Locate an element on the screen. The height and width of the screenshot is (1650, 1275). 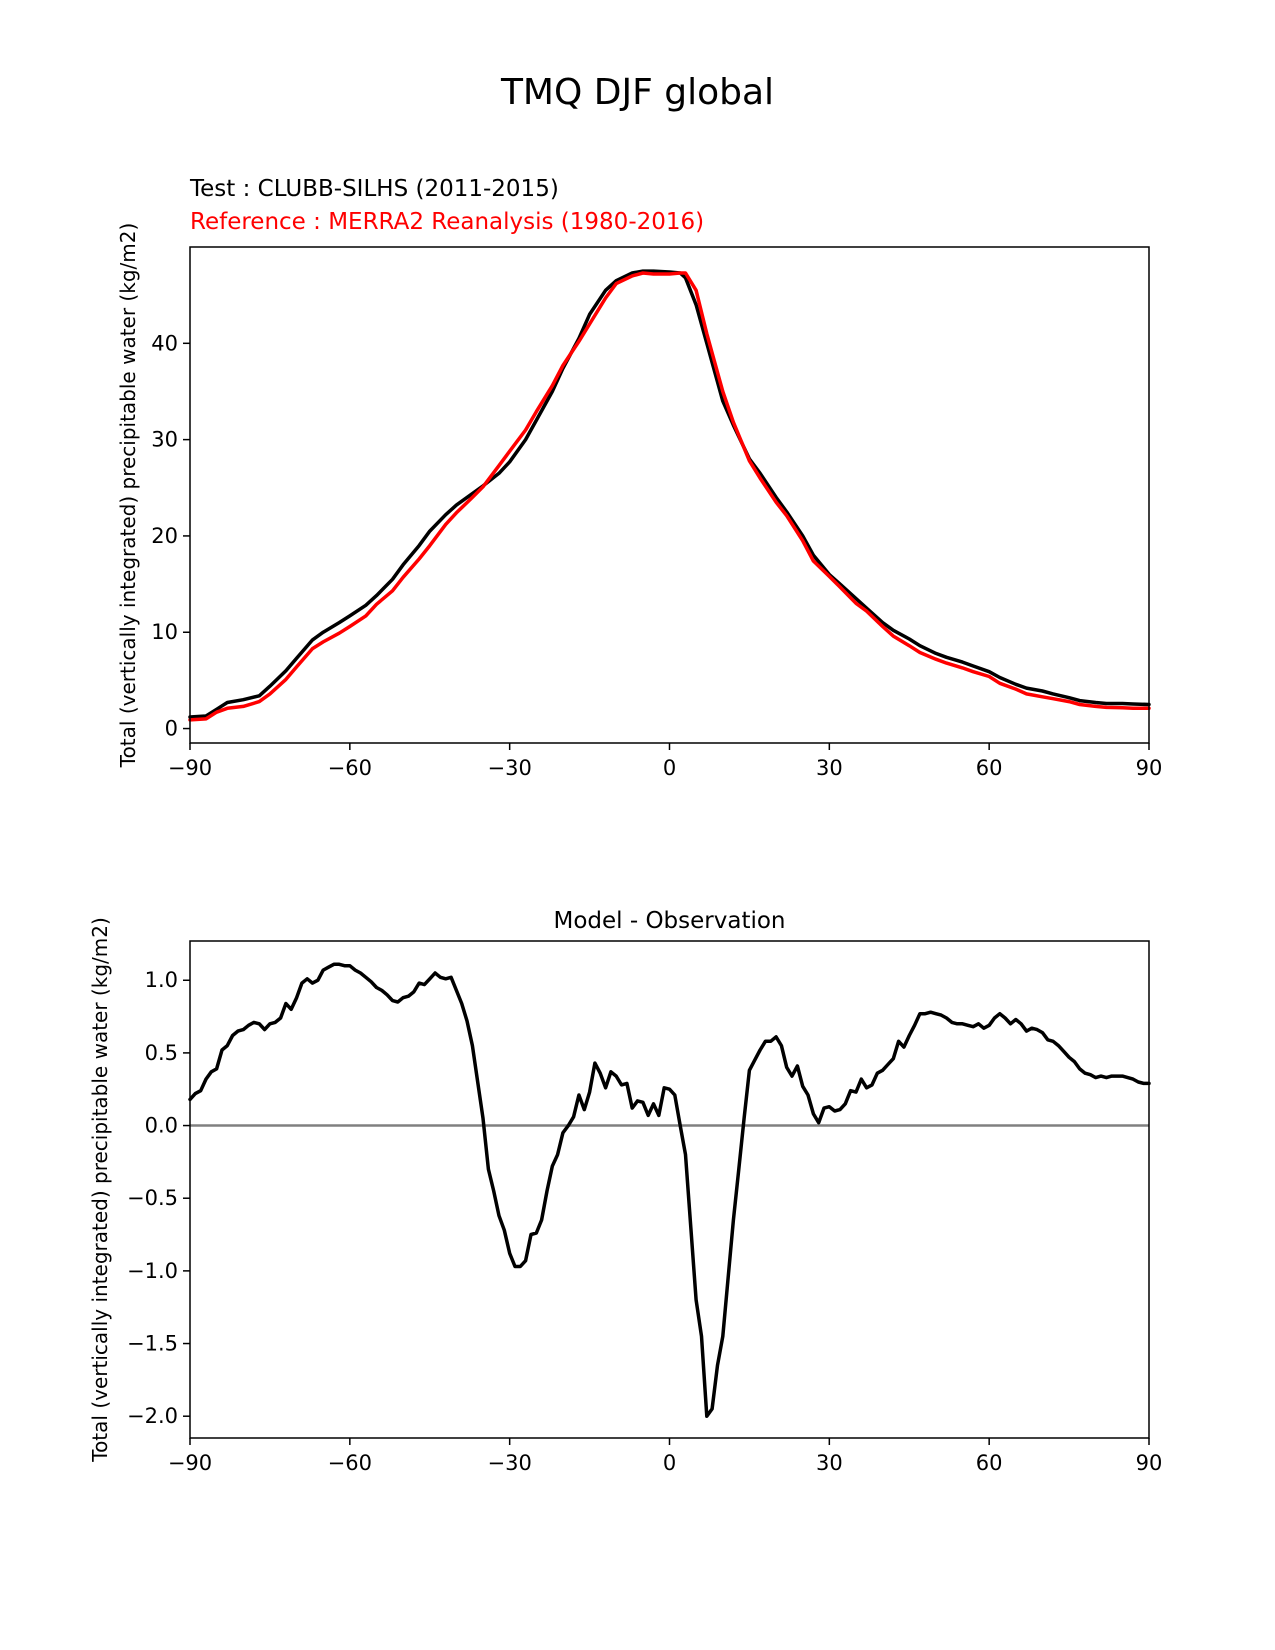
y-tick-label: 10 is located at coordinates (164, 632).